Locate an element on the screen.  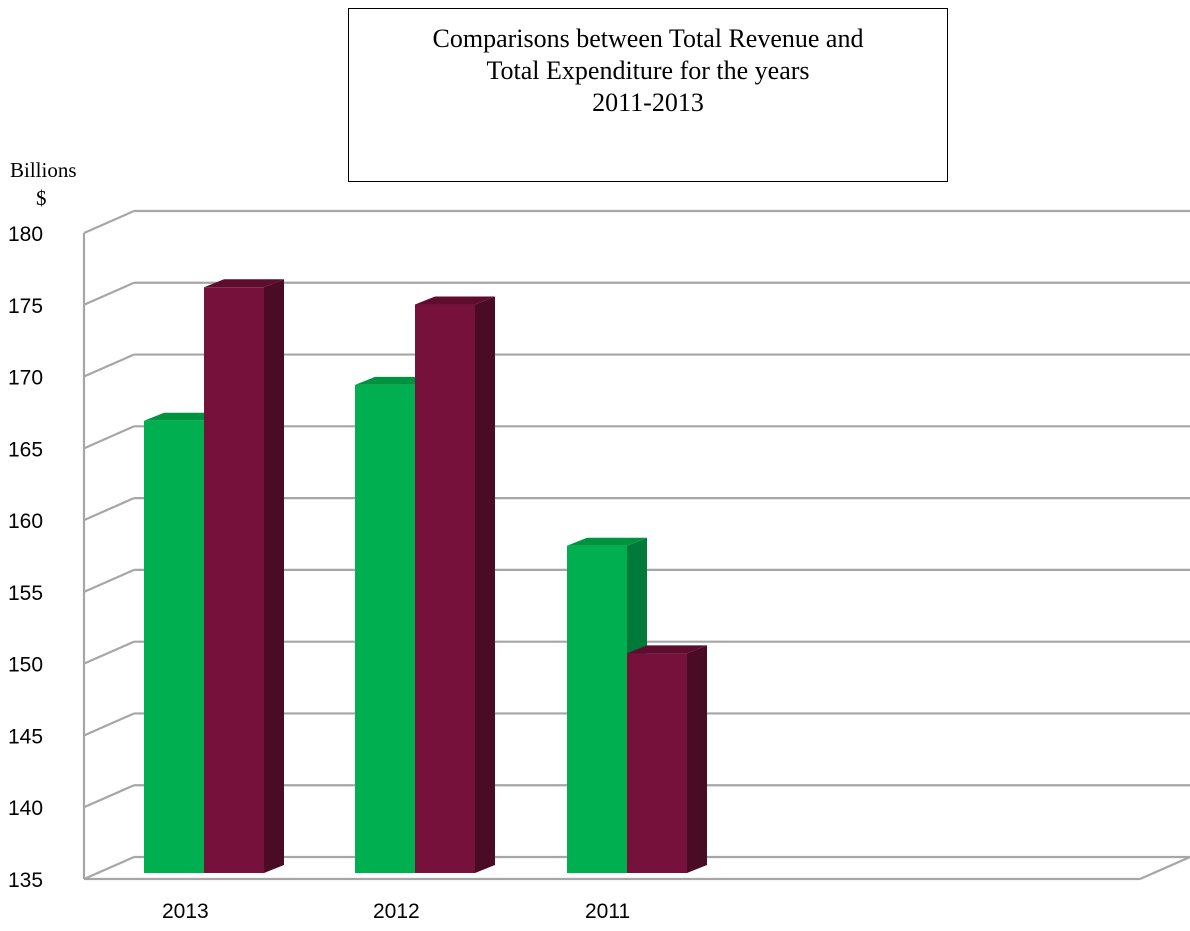
y-tick-label: 145 is located at coordinates (25, 736).